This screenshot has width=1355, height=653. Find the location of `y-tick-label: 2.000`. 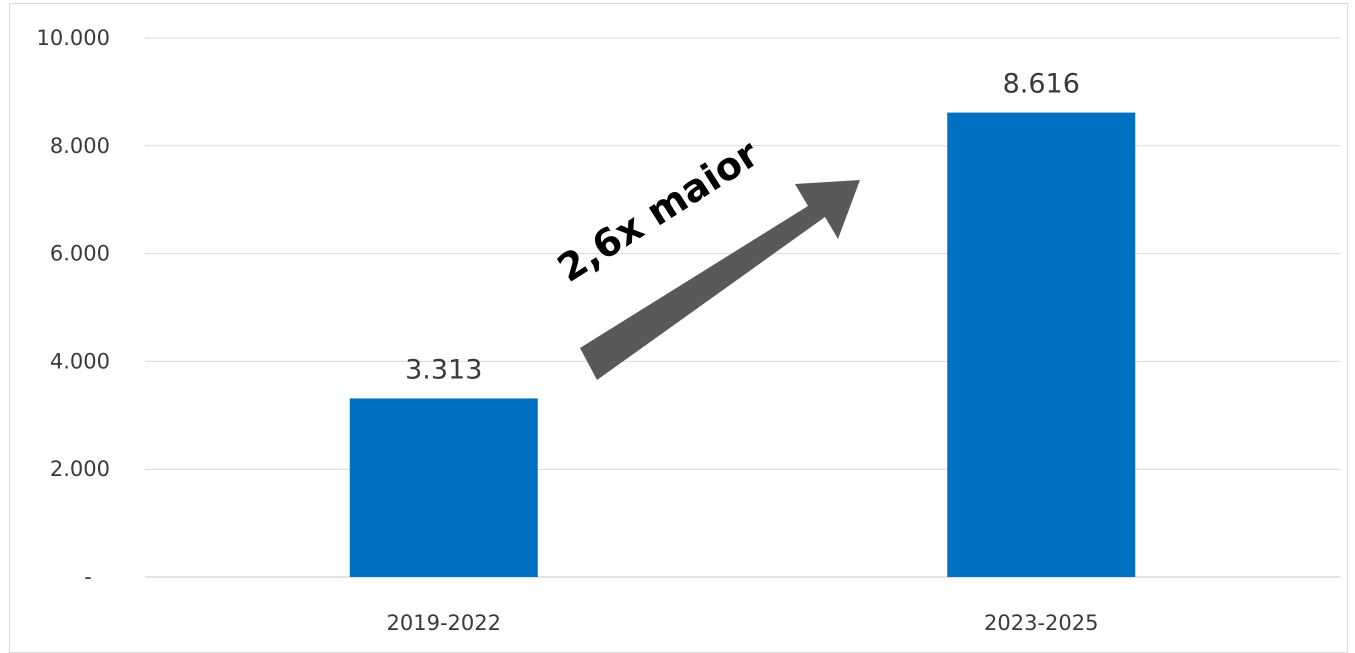

y-tick-label: 2.000 is located at coordinates (80, 469).